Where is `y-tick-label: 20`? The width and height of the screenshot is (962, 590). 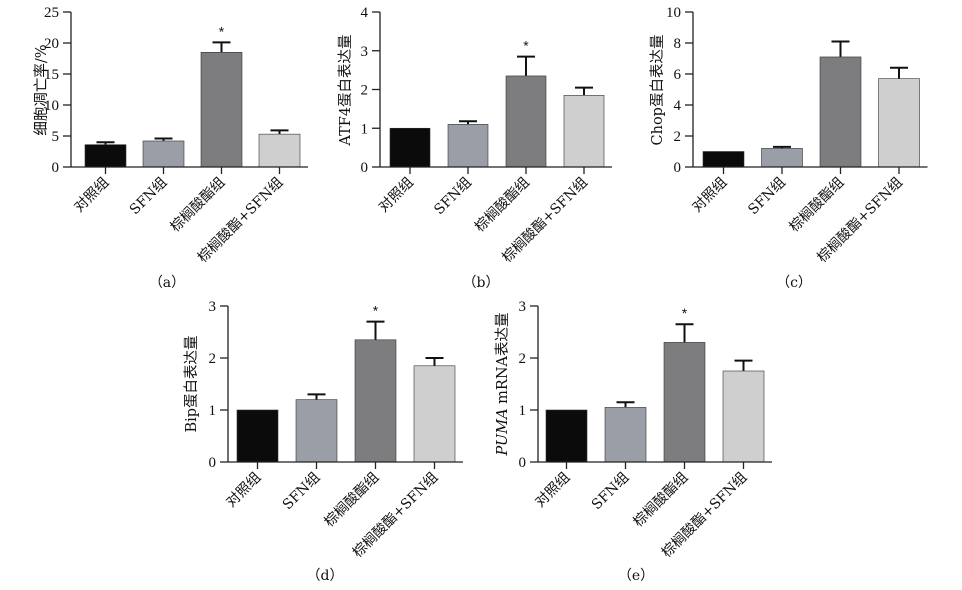
y-tick-label: 20 is located at coordinates (51, 44).